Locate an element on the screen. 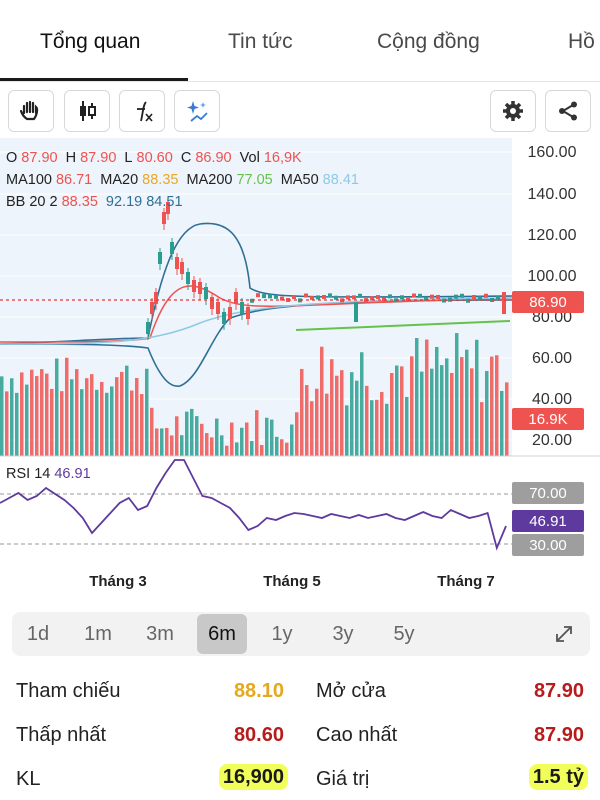 Image resolution: width=600 pixels, height=800 pixels. ref-price-label: Tham chiếu is located at coordinates (68, 691).